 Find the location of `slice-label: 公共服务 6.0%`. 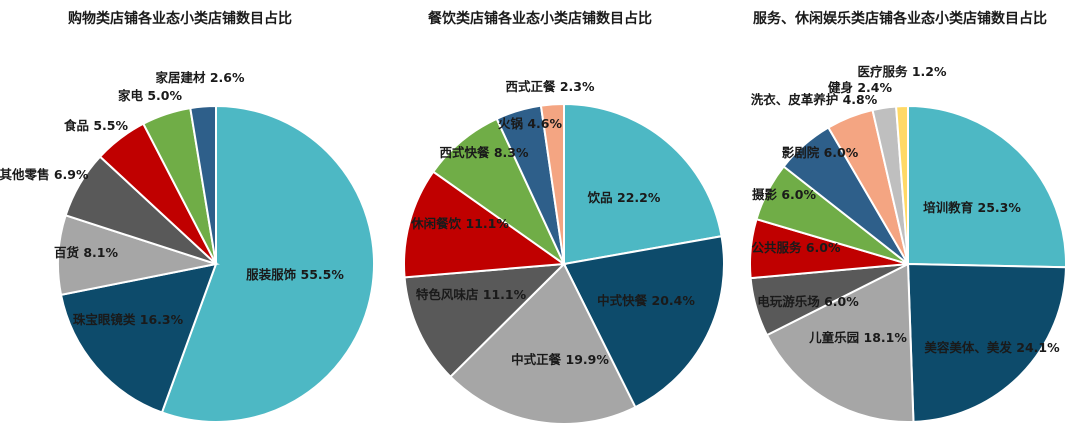

slice-label: 公共服务 6.0% is located at coordinates (795, 247).